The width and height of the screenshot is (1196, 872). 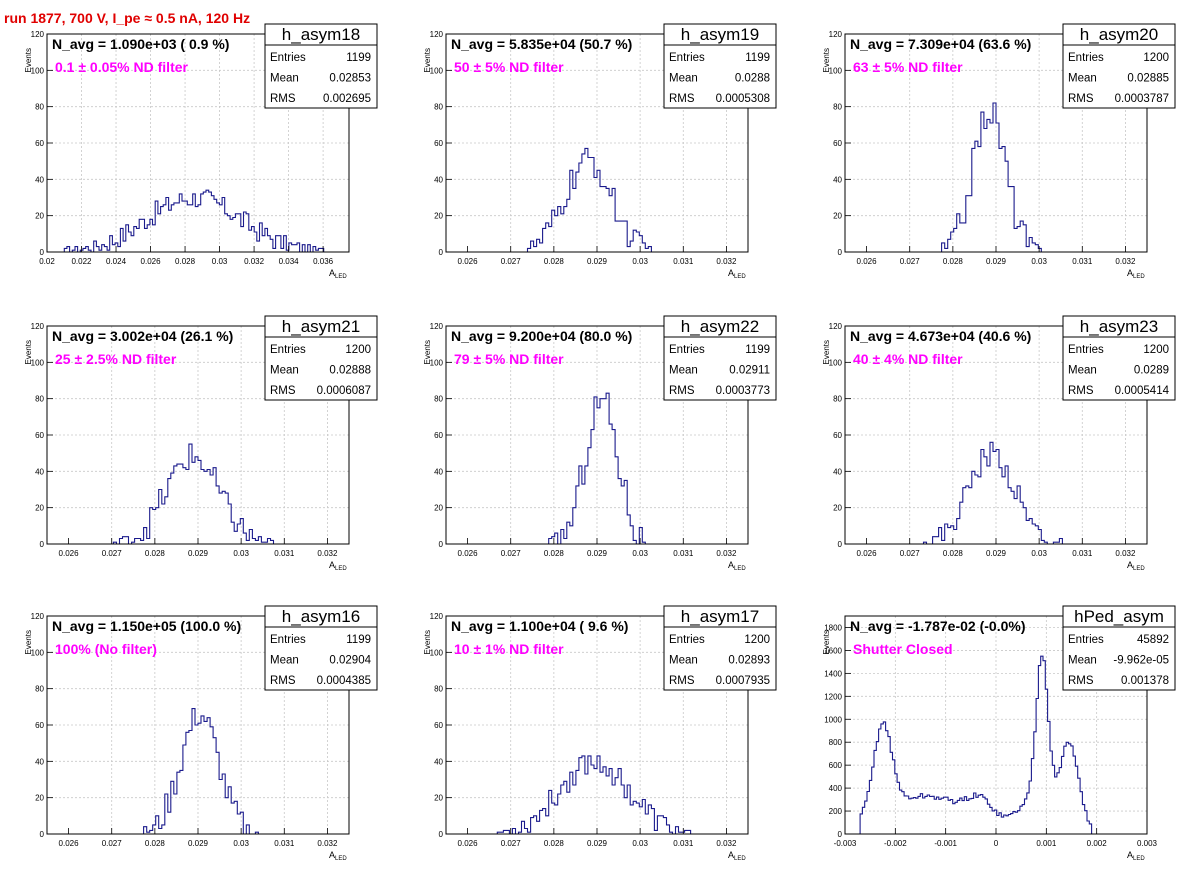 I want to click on y-tick-label: 800, so click(x=836, y=742).